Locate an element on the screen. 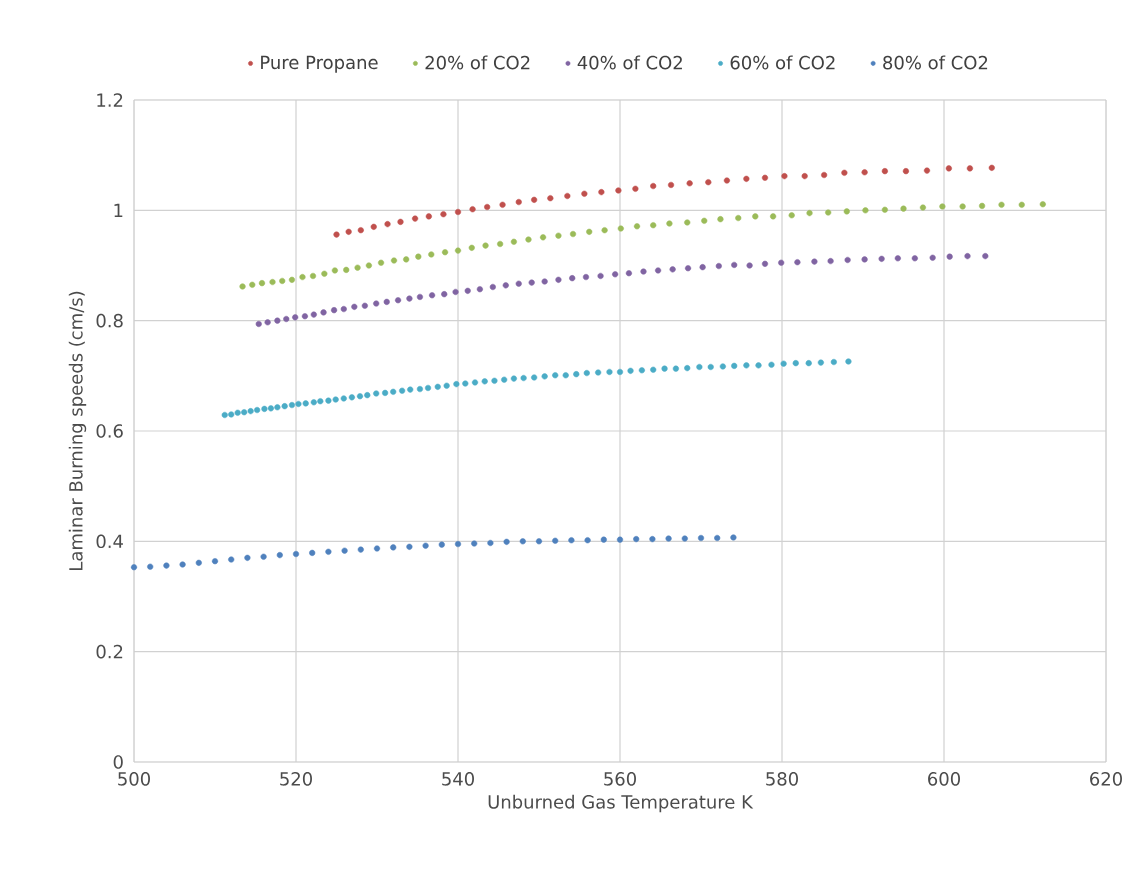 Image resolution: width=1146 pixels, height=877 pixels. legend-label: 80% of CO2 is located at coordinates (935, 62).